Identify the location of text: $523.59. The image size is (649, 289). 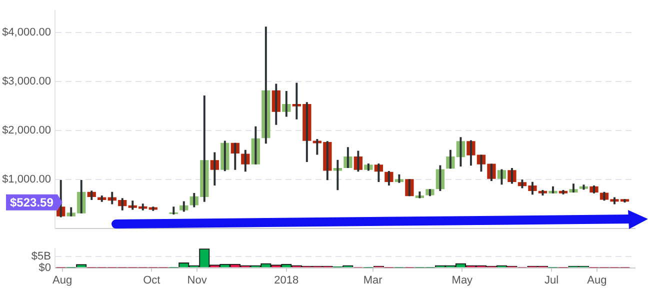
(32, 203).